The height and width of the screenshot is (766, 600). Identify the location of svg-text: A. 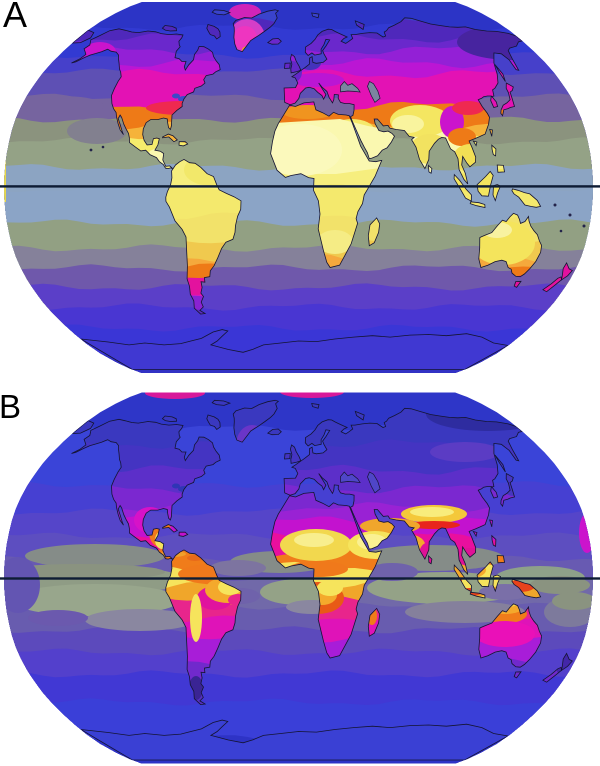
(15, 17).